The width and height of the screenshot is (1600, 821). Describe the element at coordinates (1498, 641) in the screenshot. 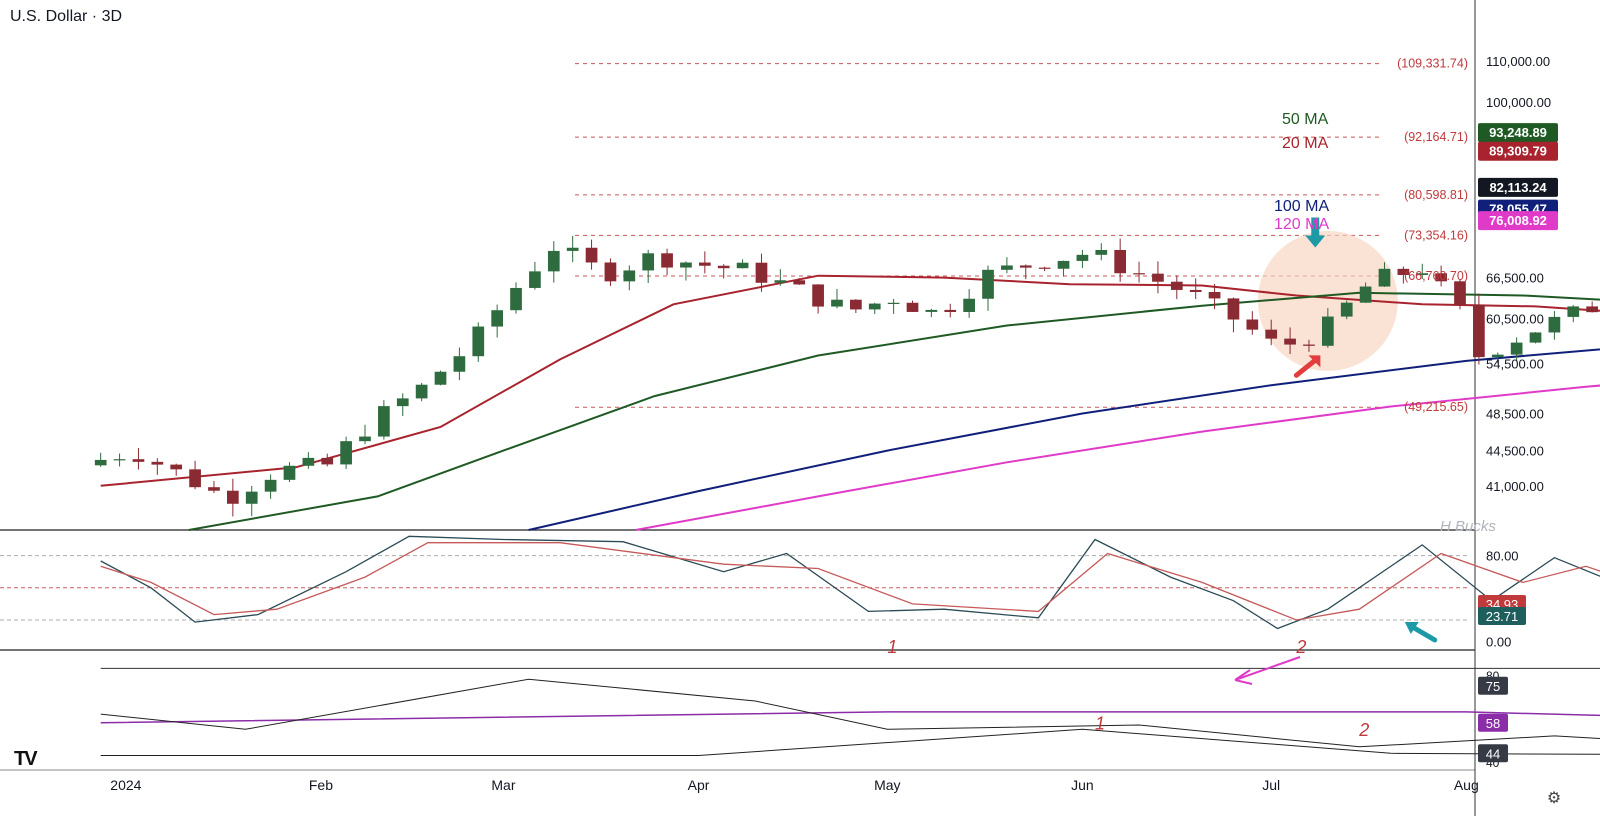

I see `osc-tick-label: 0.00` at that location.